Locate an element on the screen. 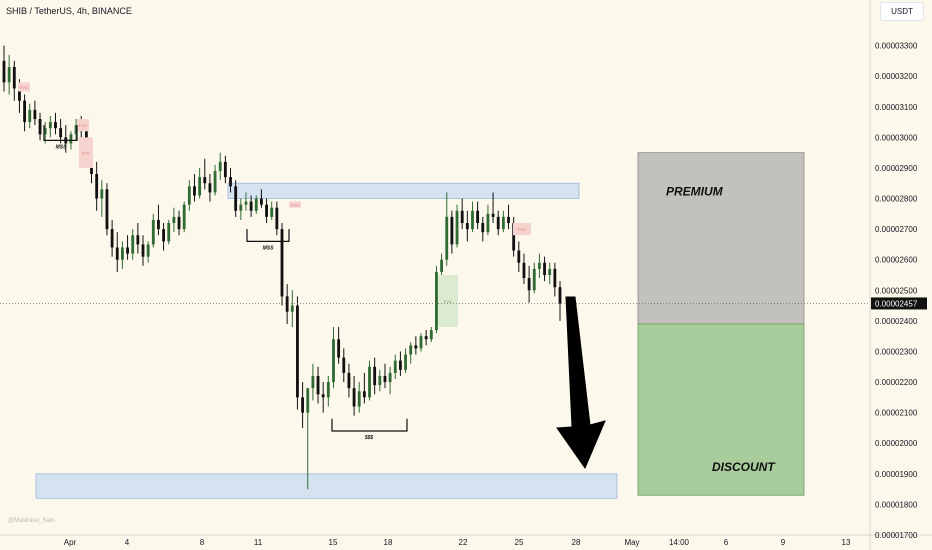  time-tick-label: 22 is located at coordinates (463, 542).